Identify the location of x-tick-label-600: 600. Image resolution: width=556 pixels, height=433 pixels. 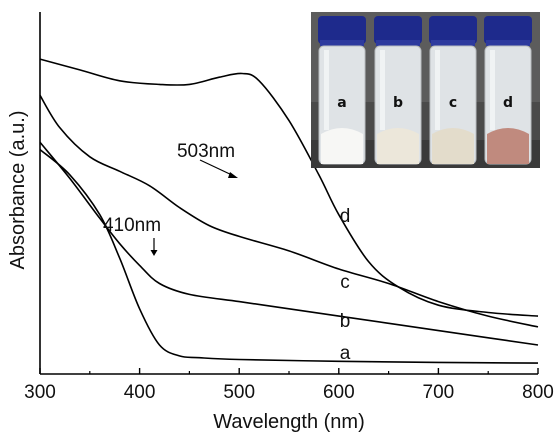
(339, 392).